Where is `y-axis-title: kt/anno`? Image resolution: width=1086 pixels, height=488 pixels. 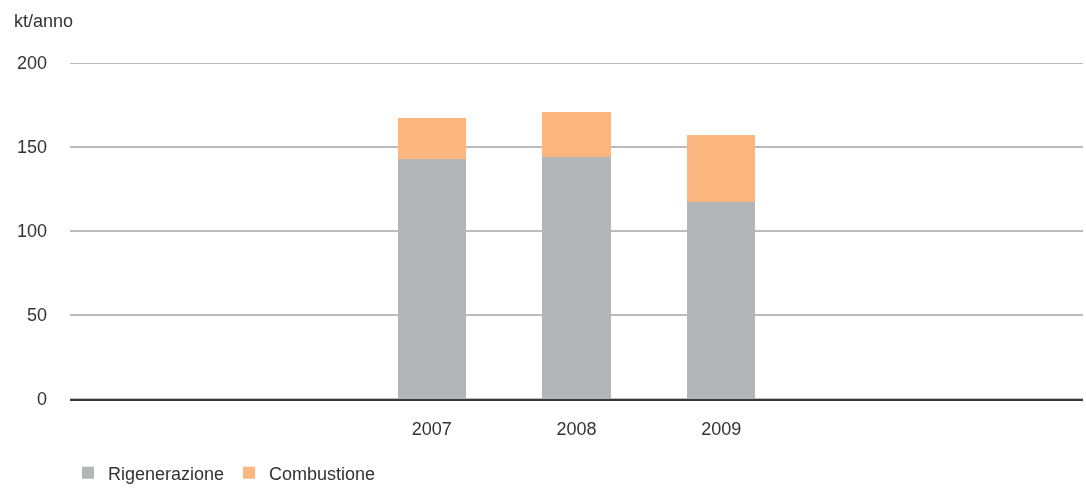 y-axis-title: kt/anno is located at coordinates (44, 21).